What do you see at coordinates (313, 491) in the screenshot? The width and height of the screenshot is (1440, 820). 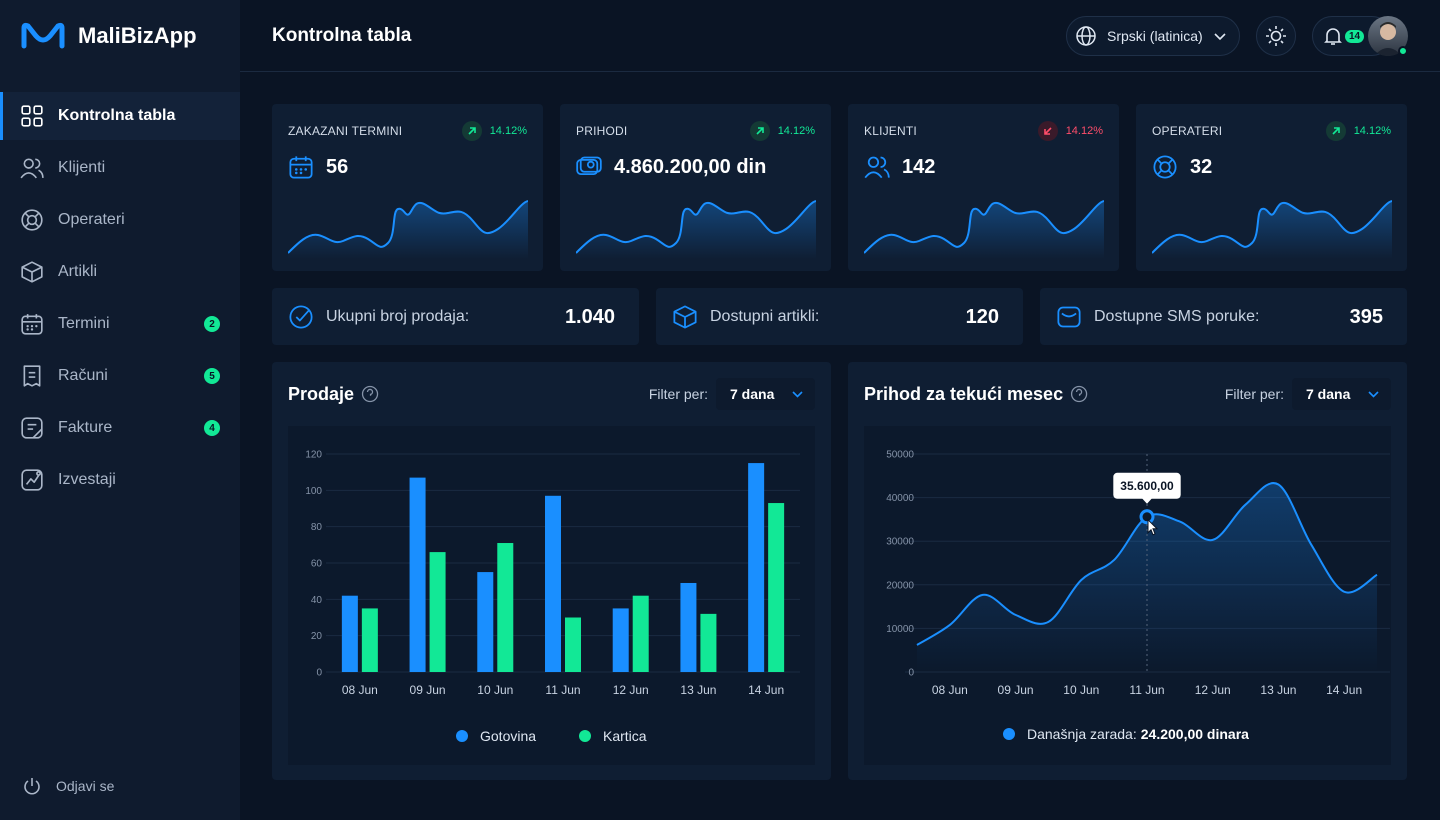 I see `y-tick-label: 100` at bounding box center [313, 491].